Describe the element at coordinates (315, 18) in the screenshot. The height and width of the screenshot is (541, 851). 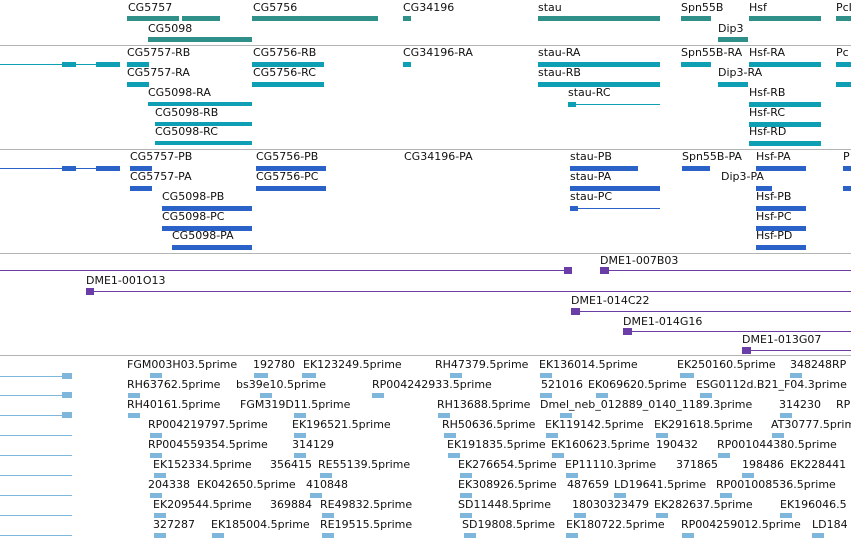
I see `gene-cg5756-bar` at that location.